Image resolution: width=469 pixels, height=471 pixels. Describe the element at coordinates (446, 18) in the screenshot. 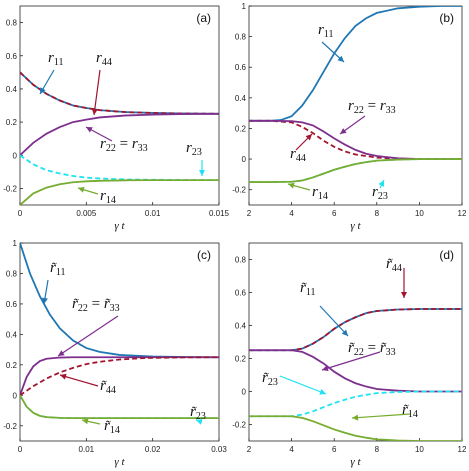

I see `panel-label: (b)` at that location.